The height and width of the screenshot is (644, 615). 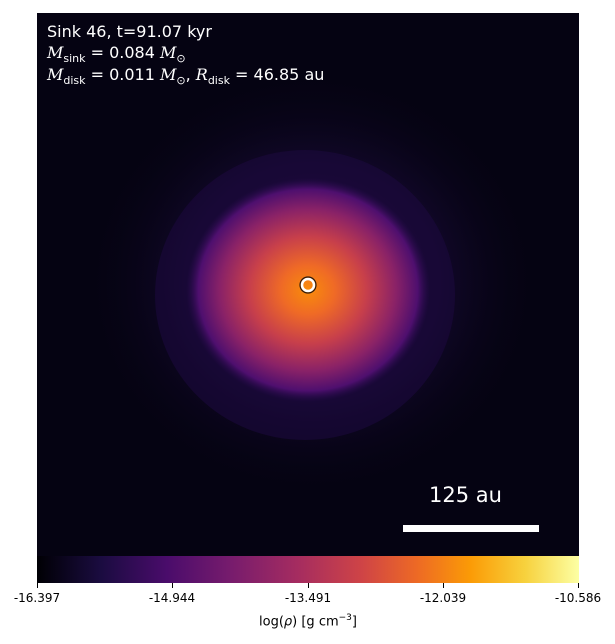 What do you see at coordinates (443, 598) in the screenshot?
I see `colorbar-tick-label: -12.039` at bounding box center [443, 598].